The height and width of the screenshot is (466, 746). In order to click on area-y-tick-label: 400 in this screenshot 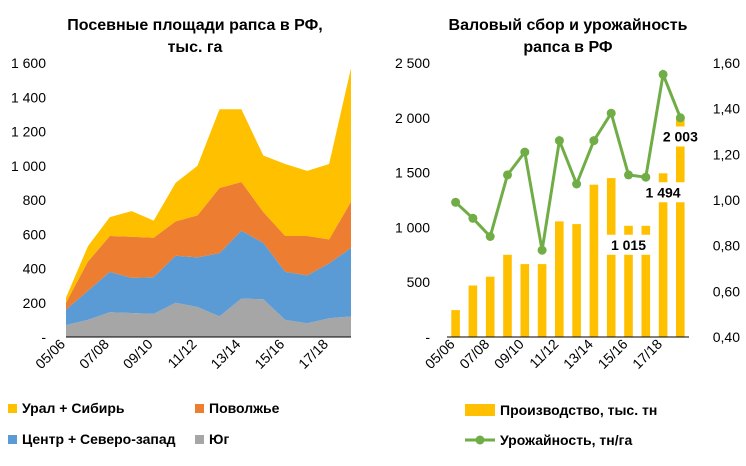, I will do `click(35, 269)`.